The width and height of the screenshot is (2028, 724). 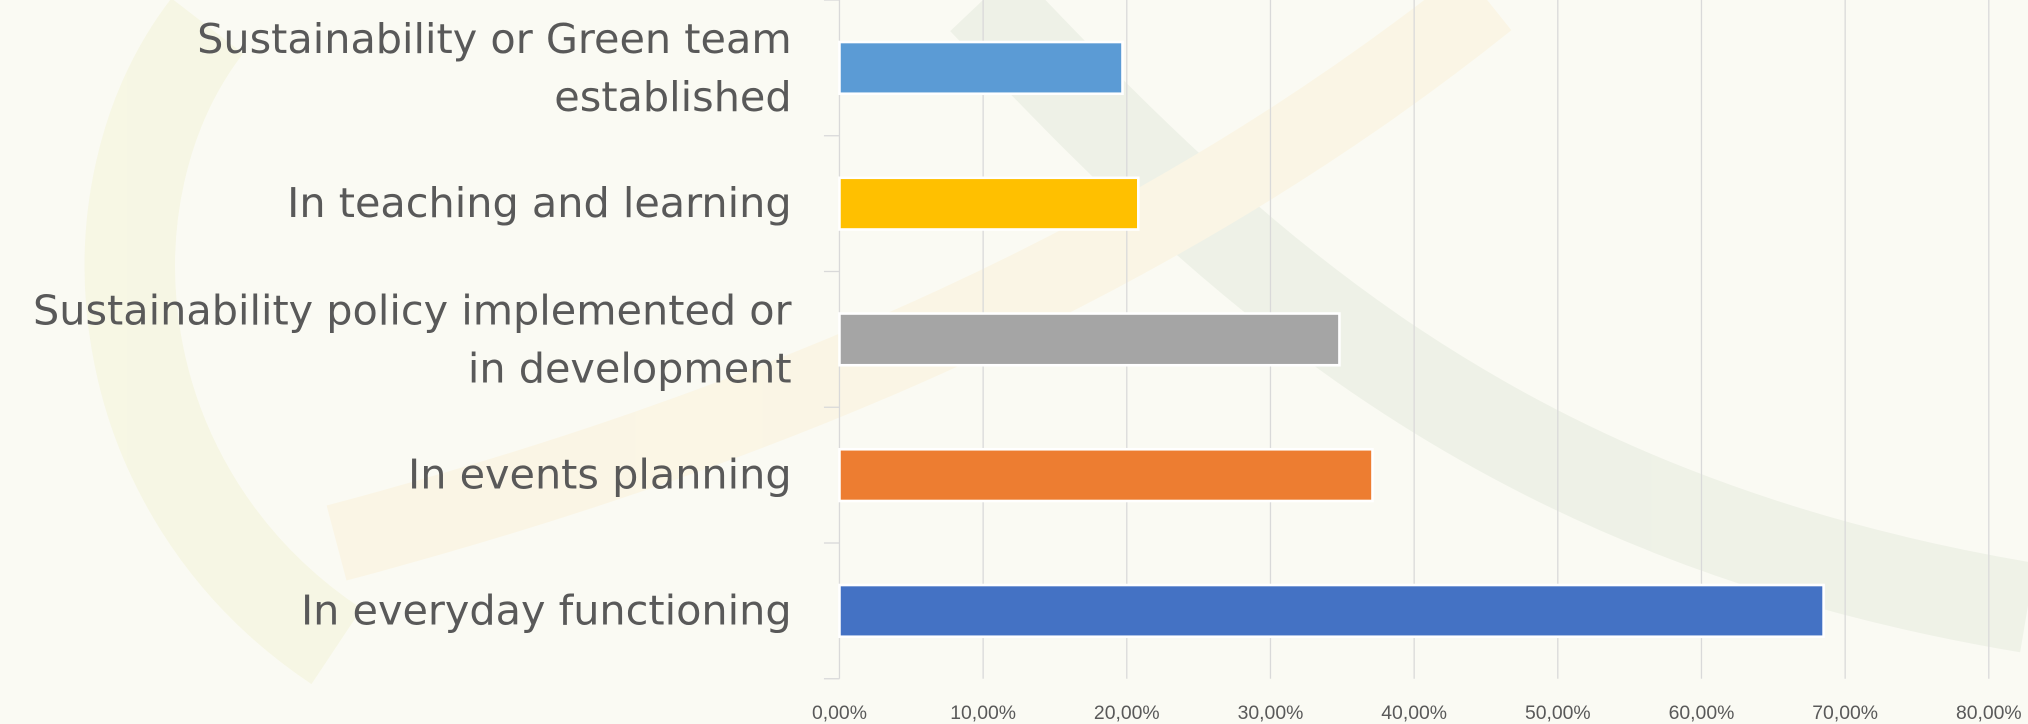 I want to click on x-tick-label: 20,00%, so click(x=1127, y=713).